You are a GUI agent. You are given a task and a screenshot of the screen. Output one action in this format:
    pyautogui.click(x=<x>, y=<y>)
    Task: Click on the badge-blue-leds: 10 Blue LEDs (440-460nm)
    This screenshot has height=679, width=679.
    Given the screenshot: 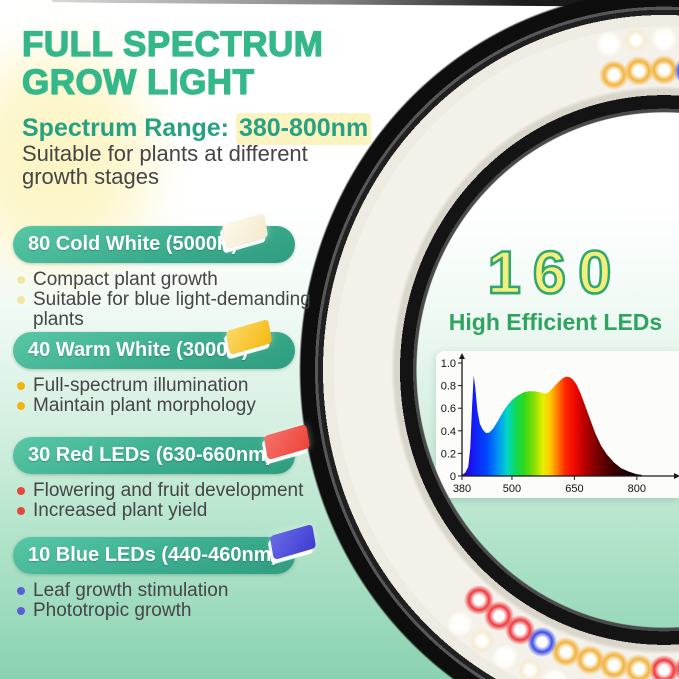 What is the action you would take?
    pyautogui.click(x=165, y=549)
    